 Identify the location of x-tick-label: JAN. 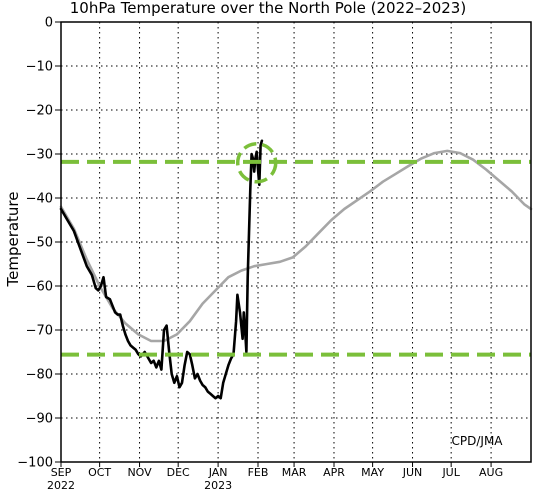
(218, 472).